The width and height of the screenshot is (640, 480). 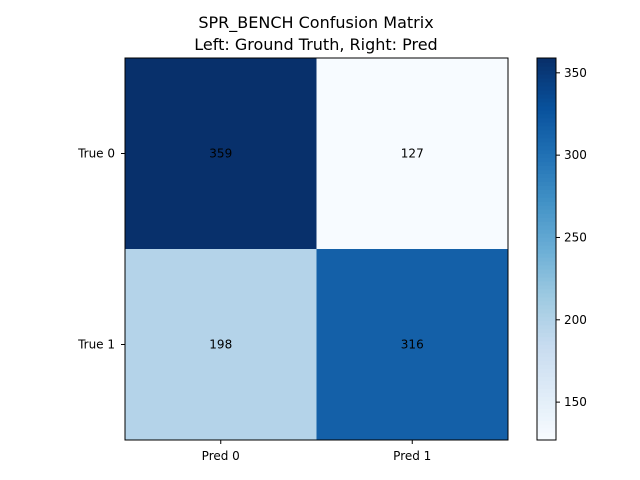 What do you see at coordinates (412, 456) in the screenshot?
I see `x-tick-label: Pred 1` at bounding box center [412, 456].